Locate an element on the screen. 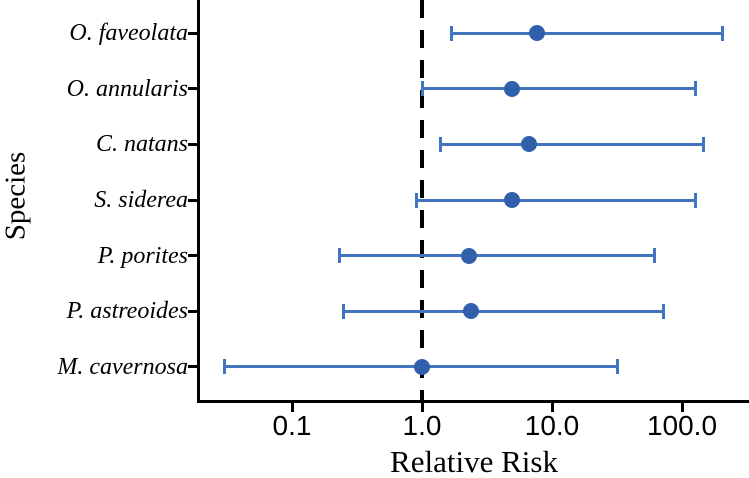 This screenshot has height=478, width=749. x-tick-label: 100.0 is located at coordinates (682, 425).